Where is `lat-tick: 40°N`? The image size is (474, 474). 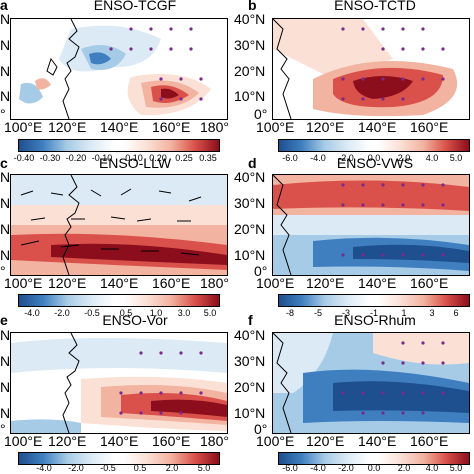 lat-tick: 40°N is located at coordinates (250, 19).